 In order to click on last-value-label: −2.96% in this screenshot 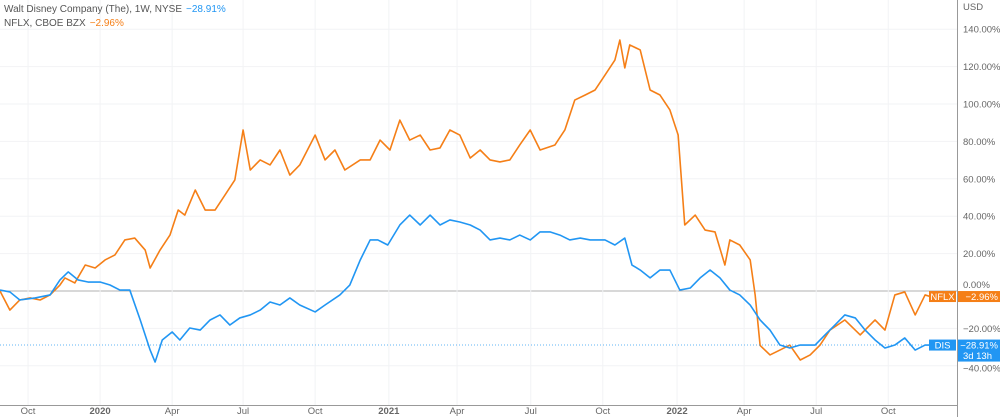, I will do `click(982, 297)`.